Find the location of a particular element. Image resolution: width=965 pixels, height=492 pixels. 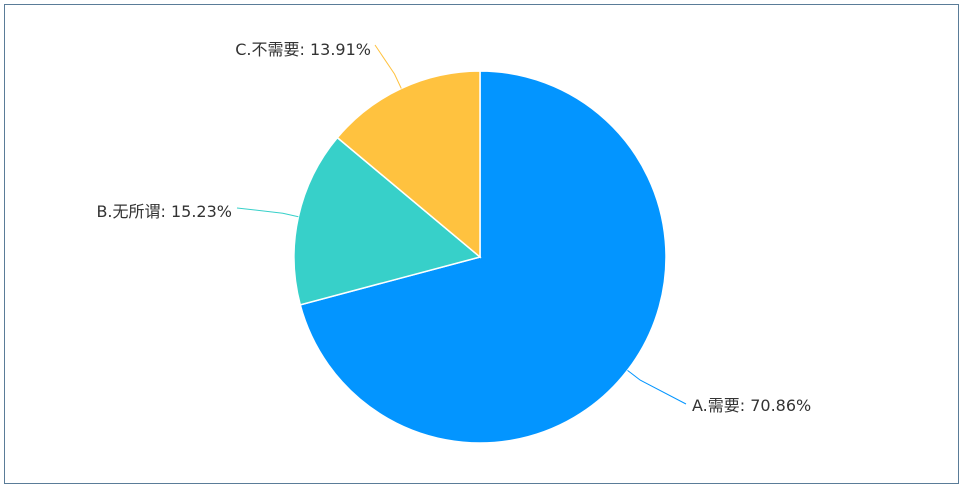

leader-line-c is located at coordinates (388, 66).